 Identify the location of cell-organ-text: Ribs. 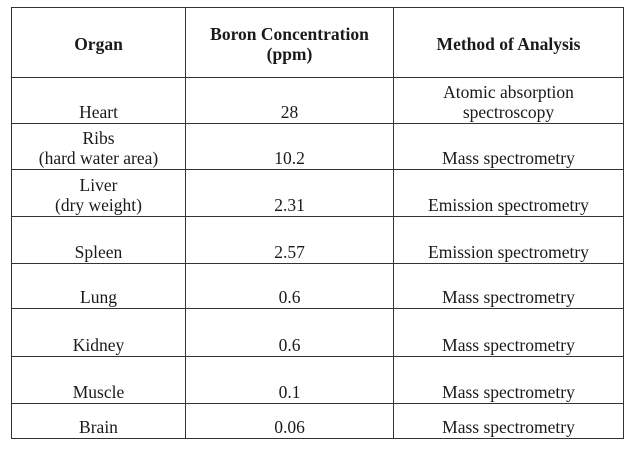
(98, 138).